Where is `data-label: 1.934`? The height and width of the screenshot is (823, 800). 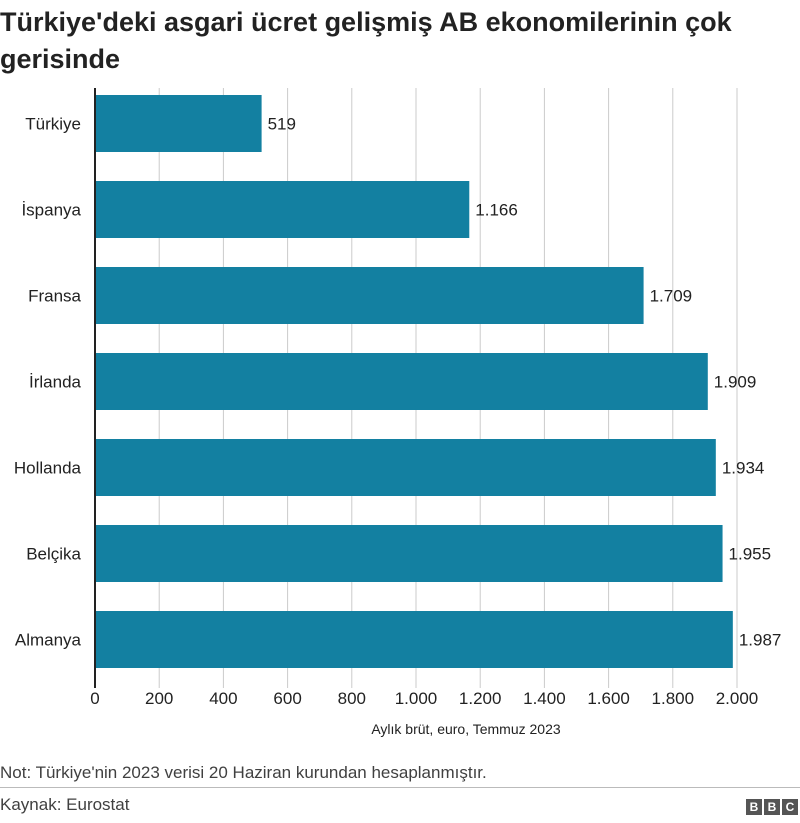 data-label: 1.934 is located at coordinates (743, 468).